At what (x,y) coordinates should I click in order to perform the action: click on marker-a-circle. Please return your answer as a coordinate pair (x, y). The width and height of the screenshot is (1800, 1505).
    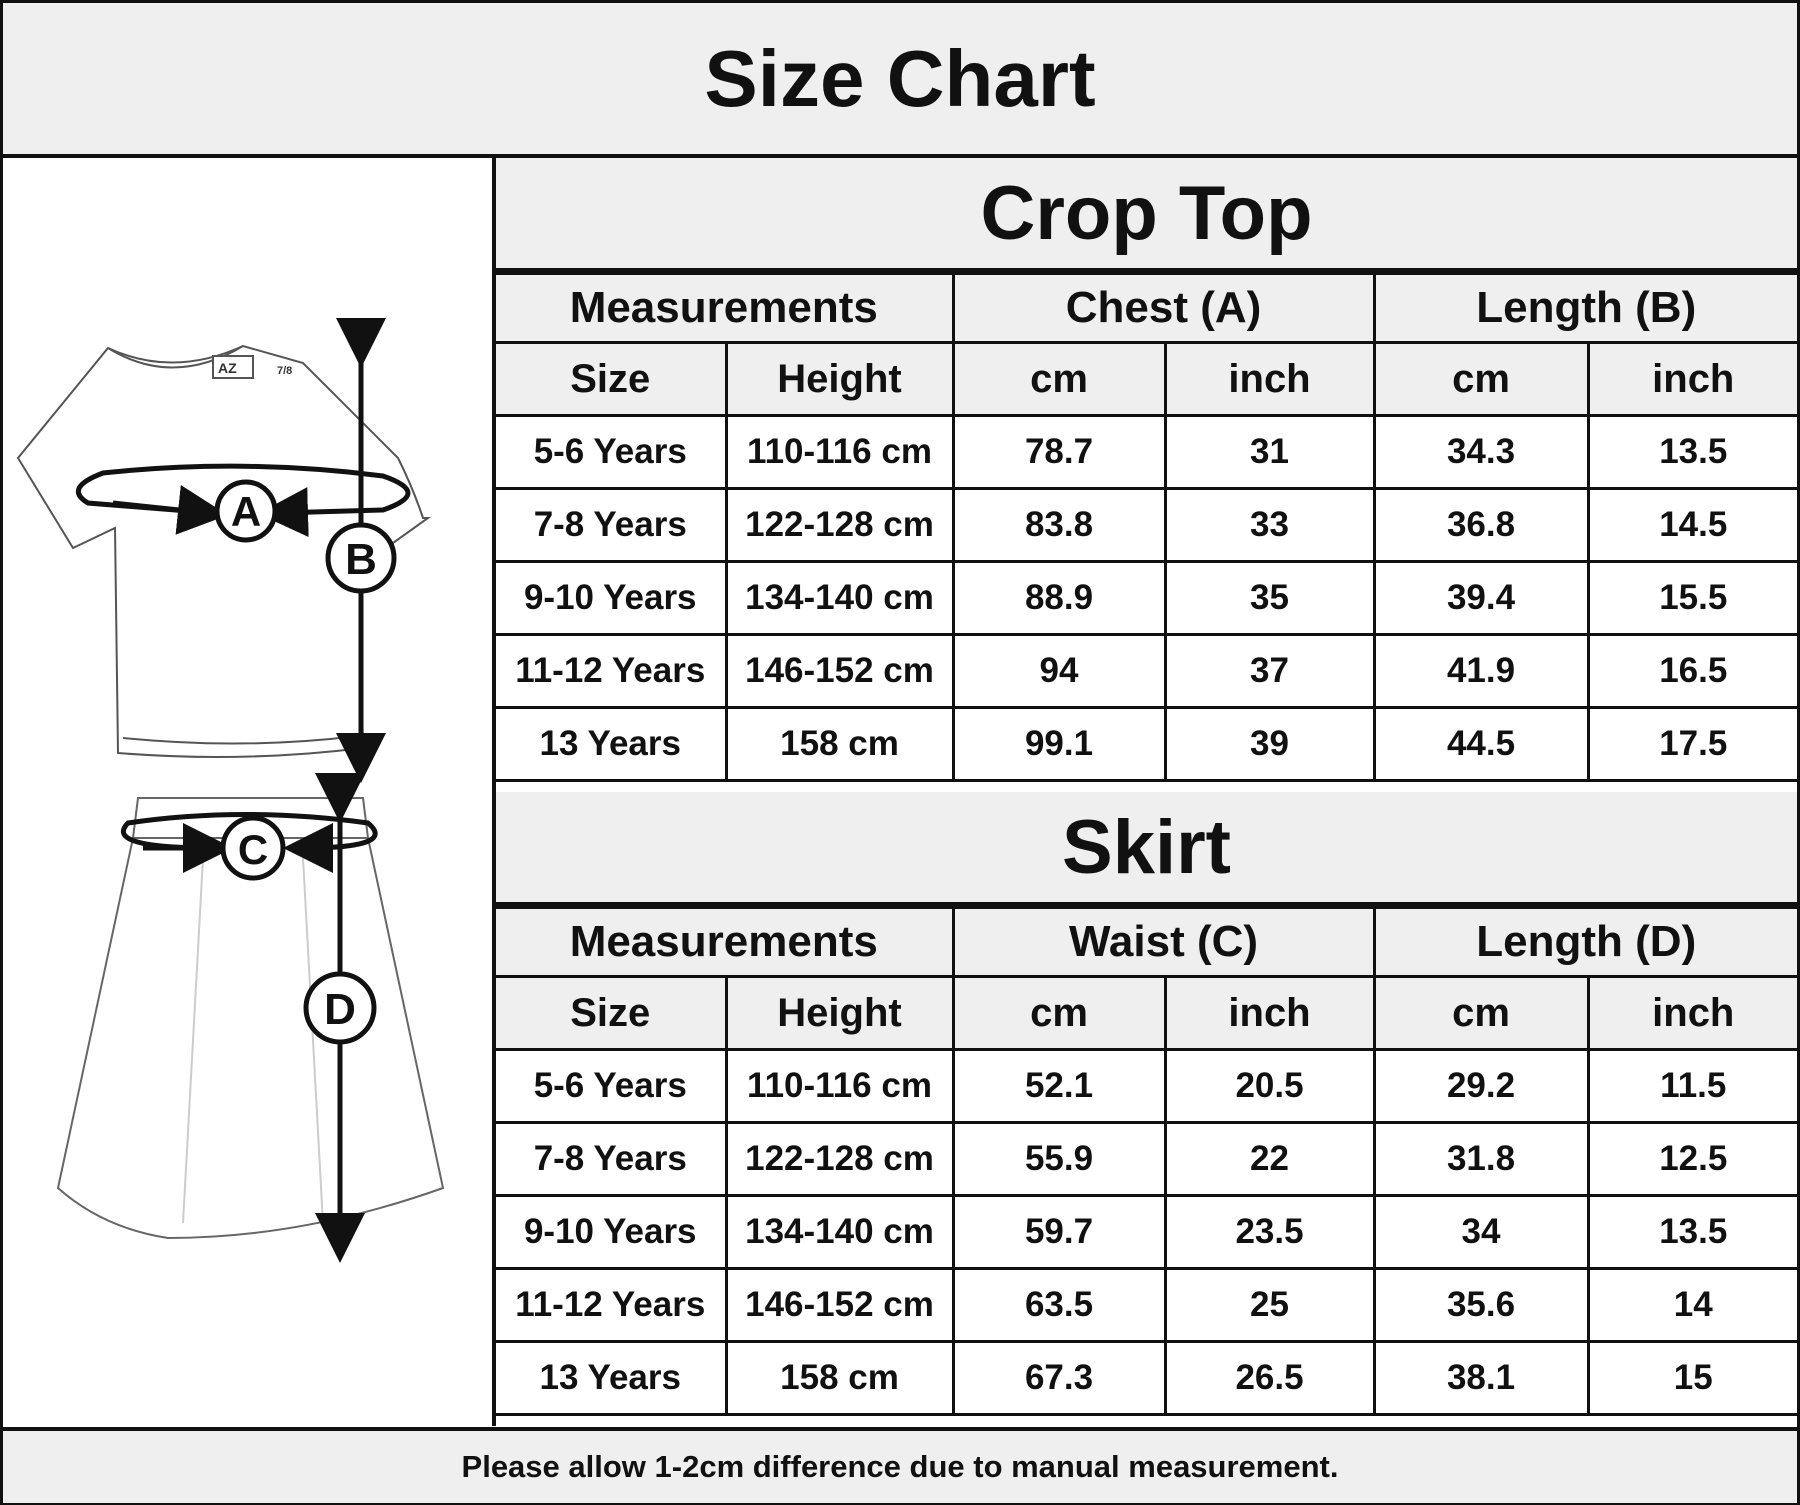
    Looking at the image, I should click on (246, 511).